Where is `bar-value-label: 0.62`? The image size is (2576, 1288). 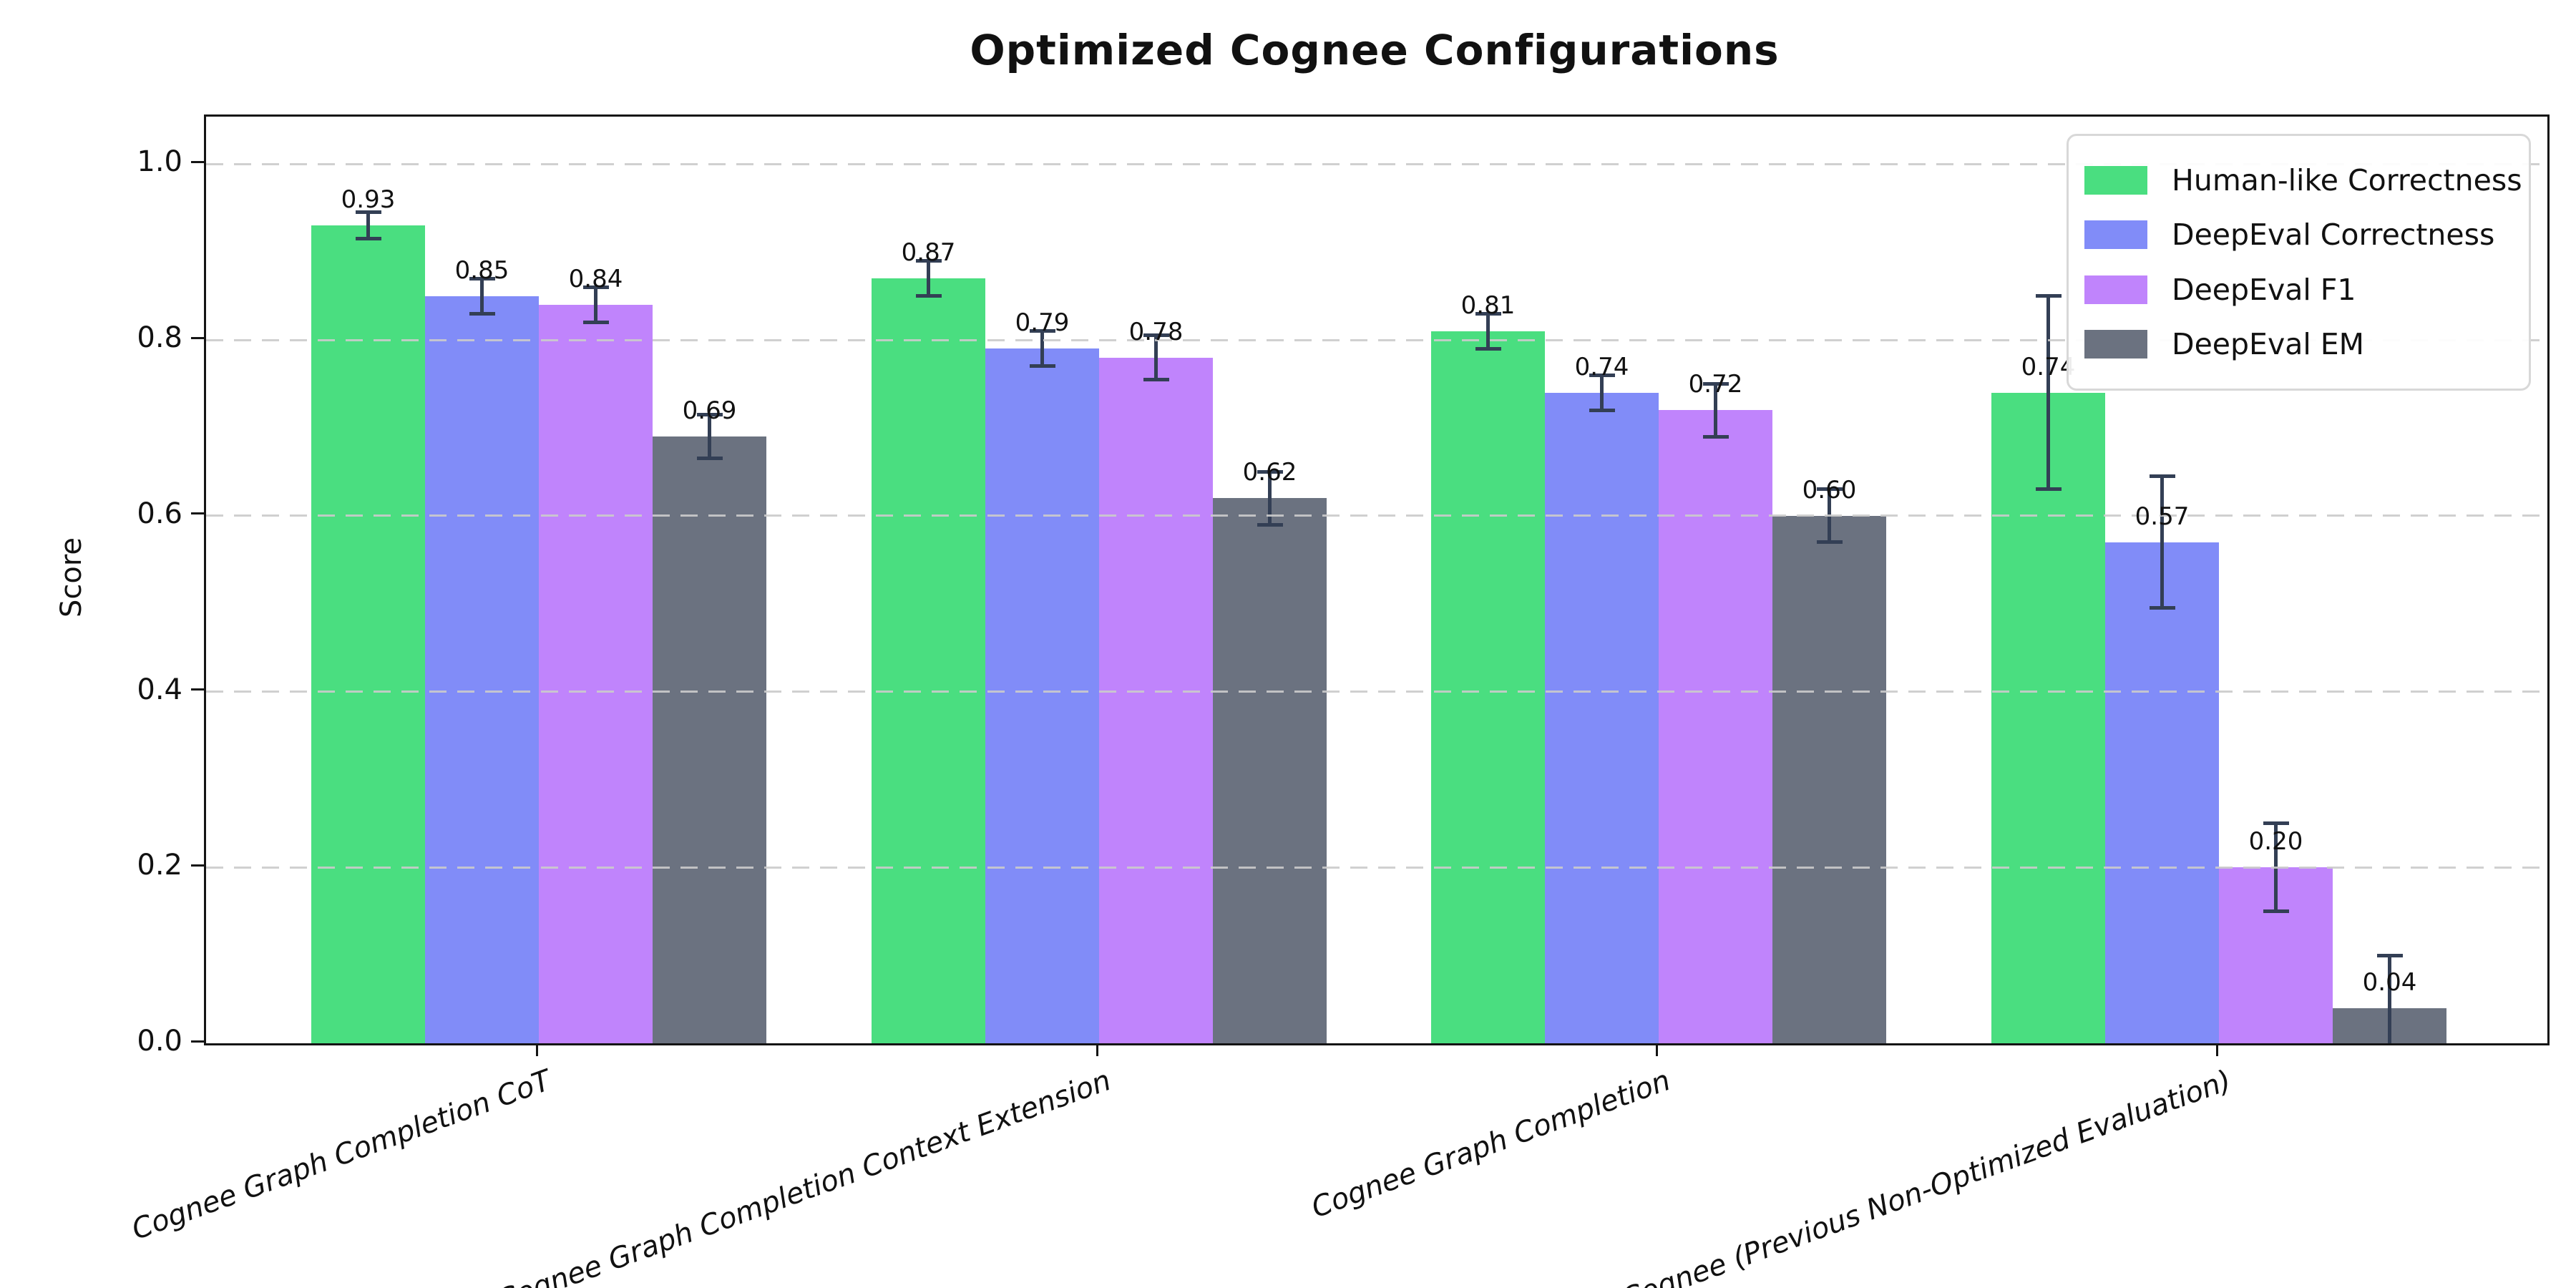
bar-value-label: 0.62 is located at coordinates (1269, 472).